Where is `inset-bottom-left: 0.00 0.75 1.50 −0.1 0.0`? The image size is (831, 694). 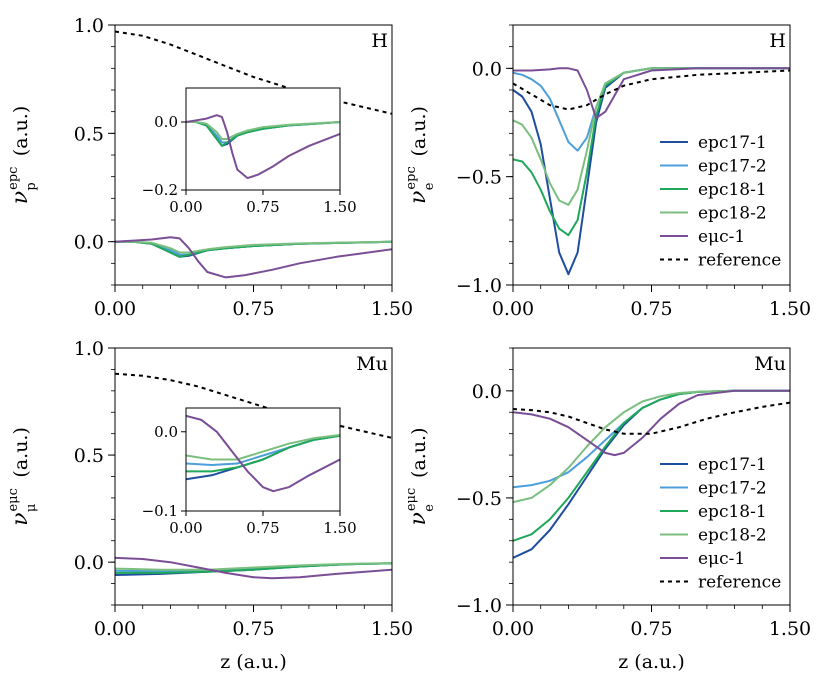 inset-bottom-left: 0.00 0.75 1.50 −0.1 0.0 is located at coordinates (249, 472).